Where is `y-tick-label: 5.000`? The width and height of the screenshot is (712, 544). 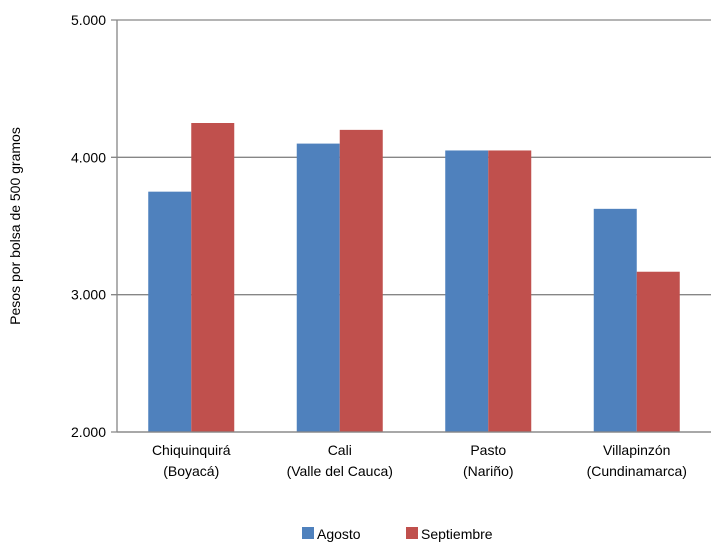
y-tick-label: 5.000 is located at coordinates (88, 20).